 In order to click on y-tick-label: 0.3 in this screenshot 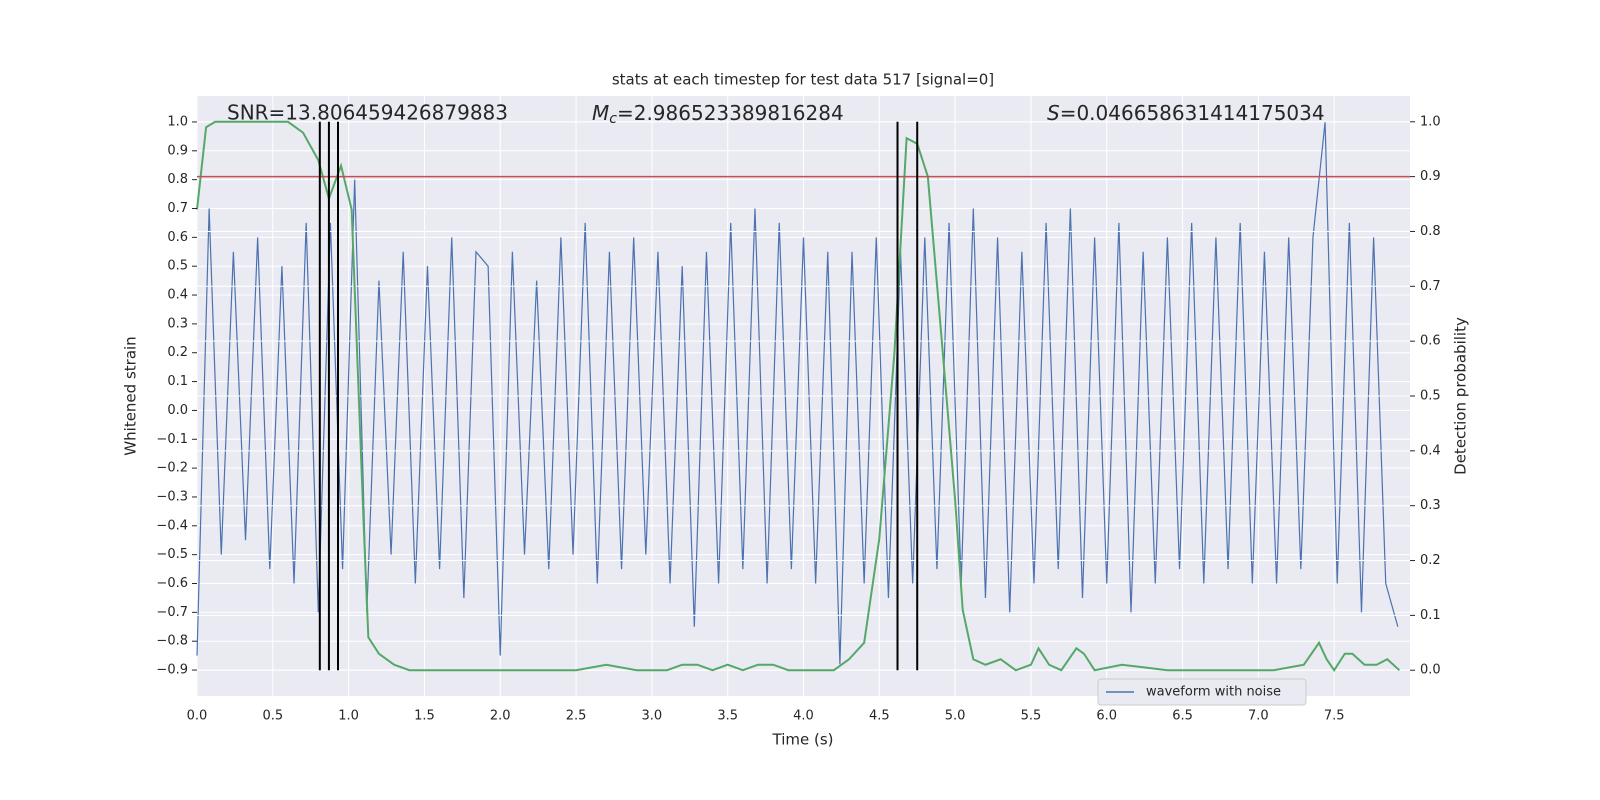, I will do `click(177, 323)`.